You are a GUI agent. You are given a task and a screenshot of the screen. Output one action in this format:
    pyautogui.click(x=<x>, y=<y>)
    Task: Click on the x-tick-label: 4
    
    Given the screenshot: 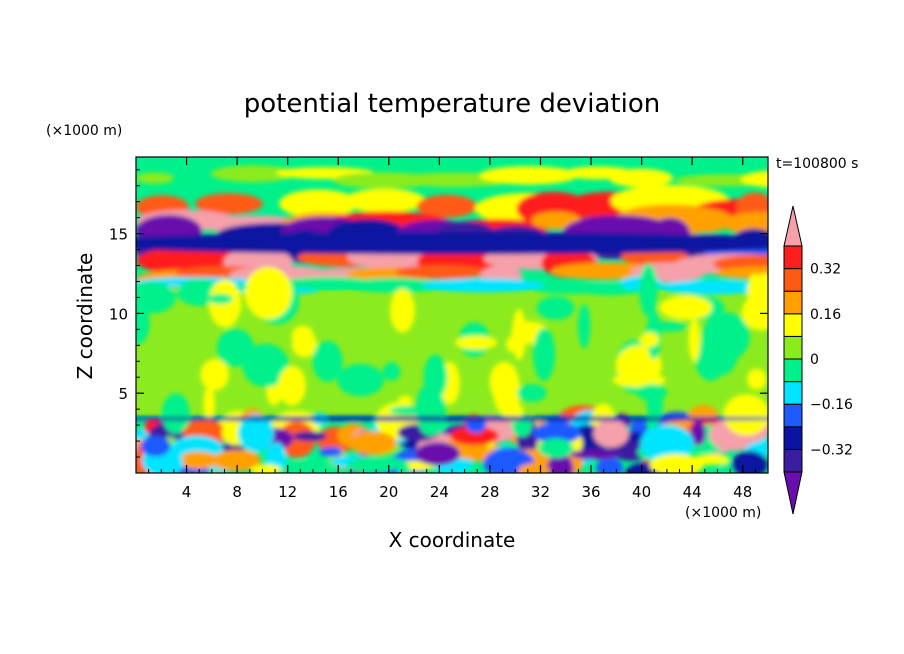 What is the action you would take?
    pyautogui.click(x=187, y=492)
    